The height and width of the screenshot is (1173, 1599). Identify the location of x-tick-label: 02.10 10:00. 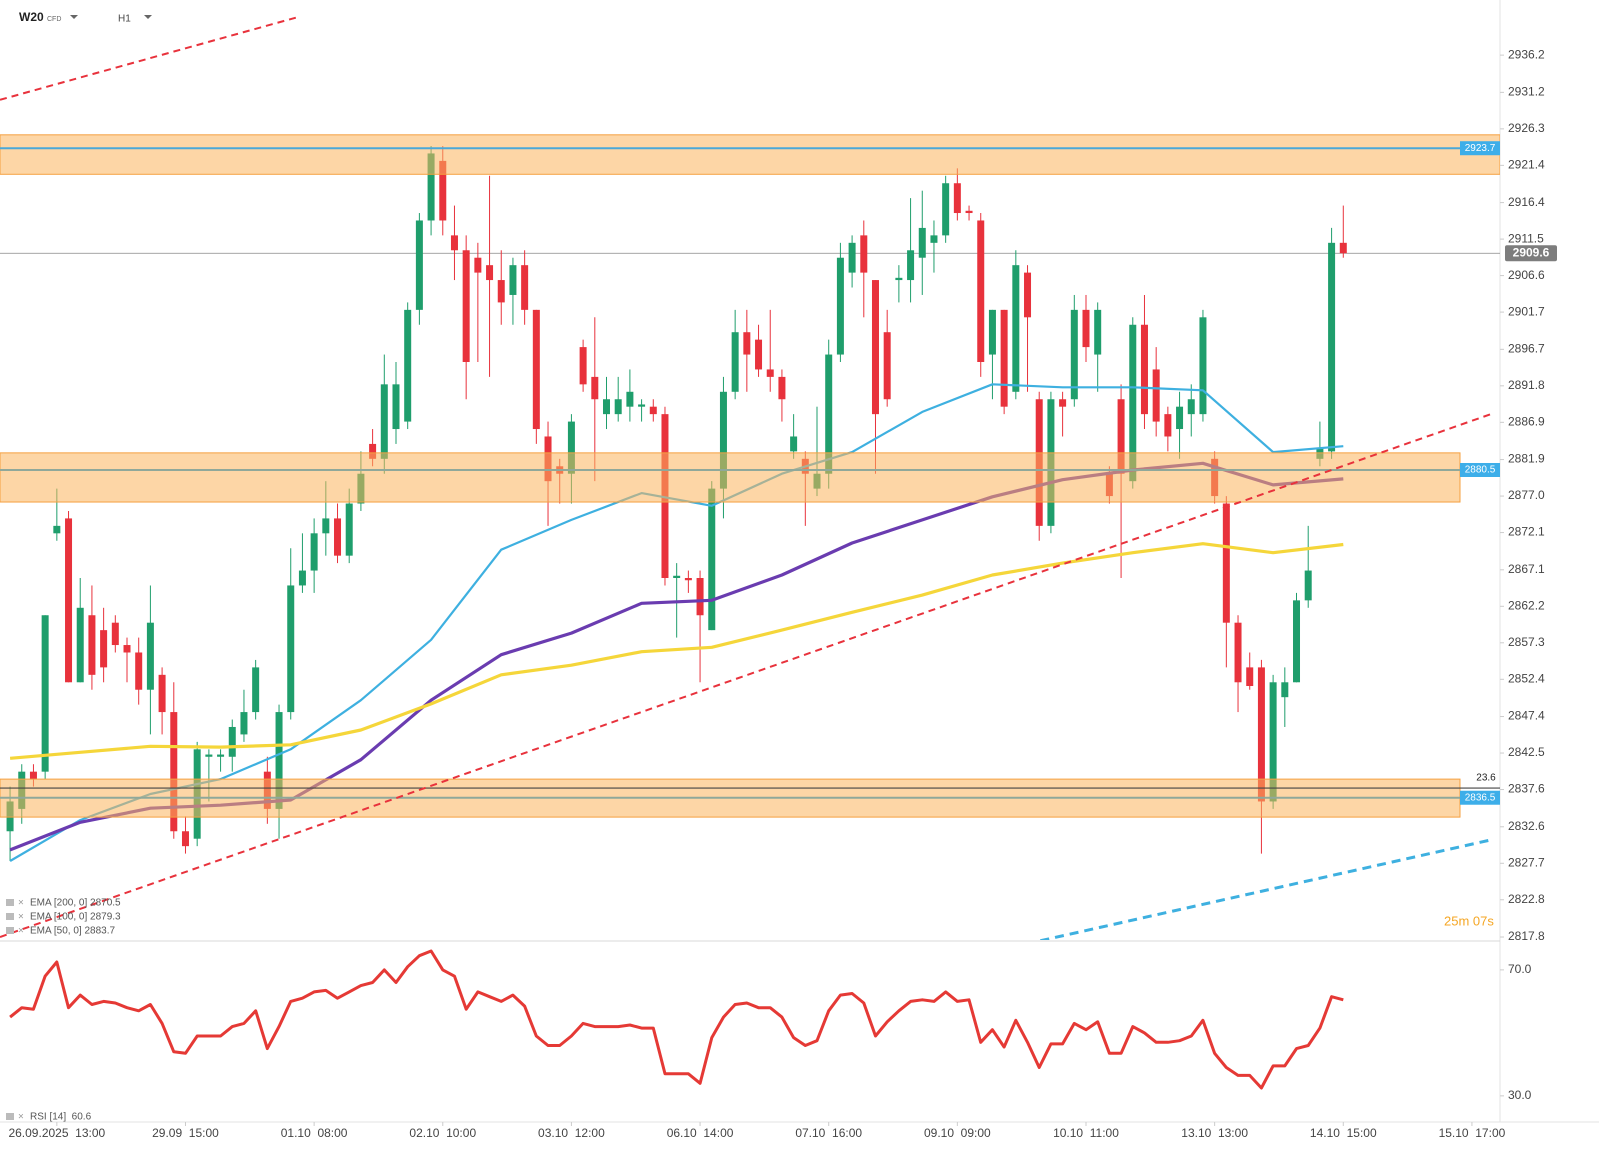
(442, 1133).